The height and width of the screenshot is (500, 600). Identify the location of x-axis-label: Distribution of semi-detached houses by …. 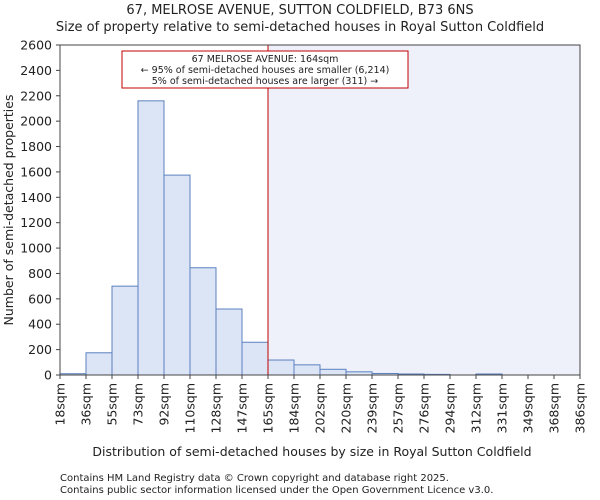
(311, 451).